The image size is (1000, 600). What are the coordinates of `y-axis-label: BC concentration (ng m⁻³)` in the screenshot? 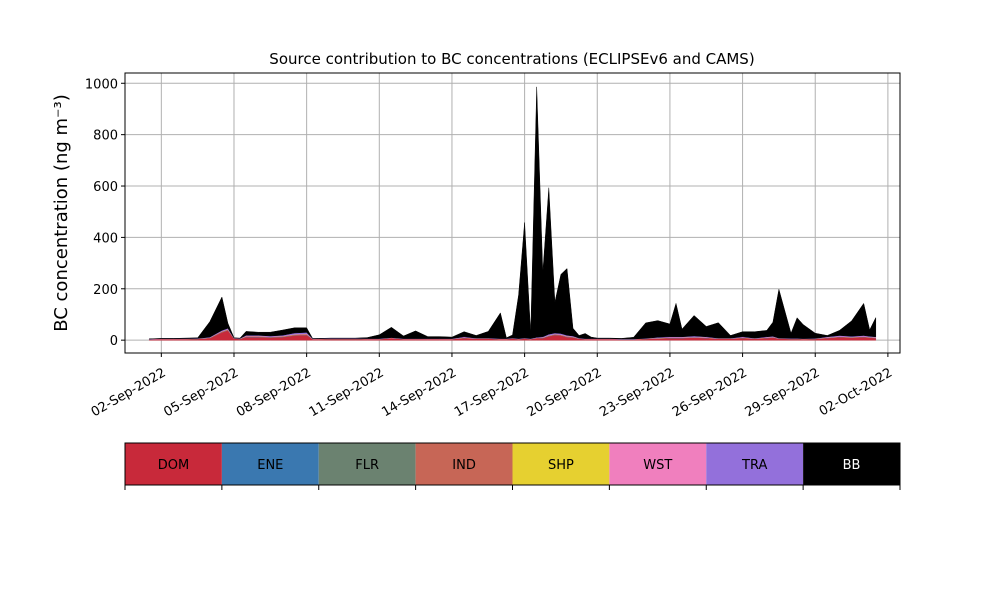 It's located at (61, 213).